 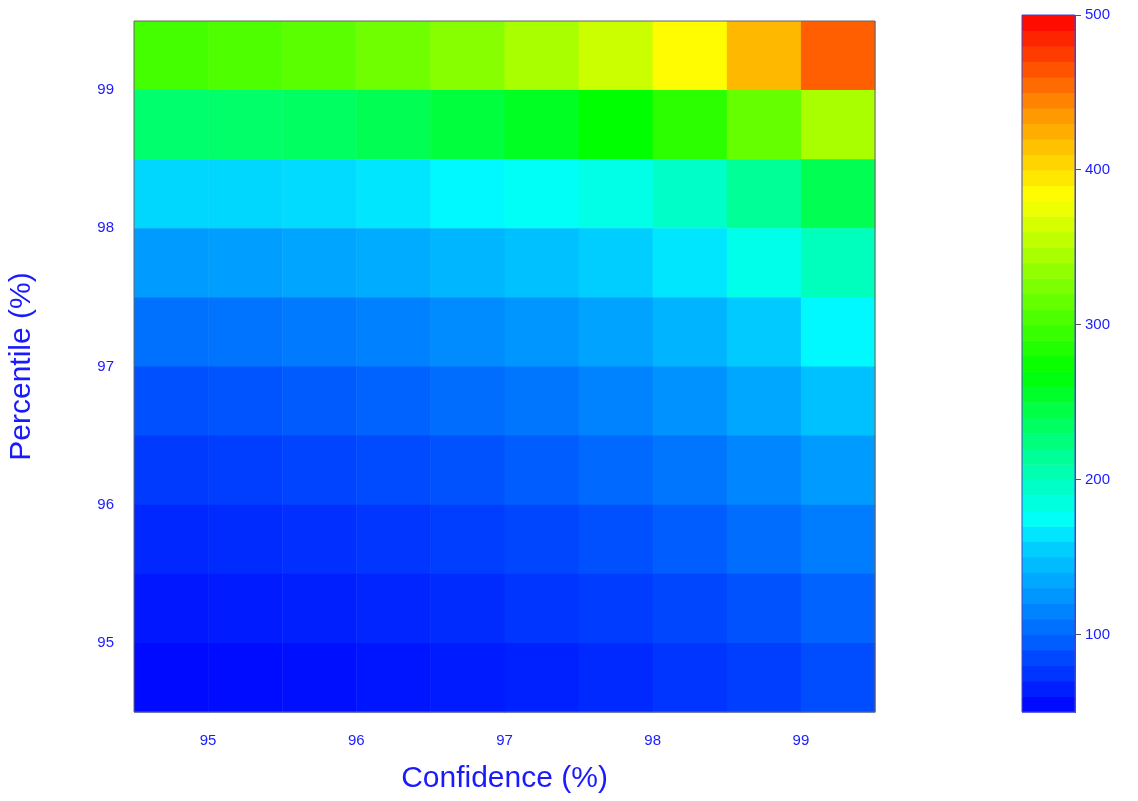 I want to click on y-axis-title: Percentile (%), so click(x=20, y=366).